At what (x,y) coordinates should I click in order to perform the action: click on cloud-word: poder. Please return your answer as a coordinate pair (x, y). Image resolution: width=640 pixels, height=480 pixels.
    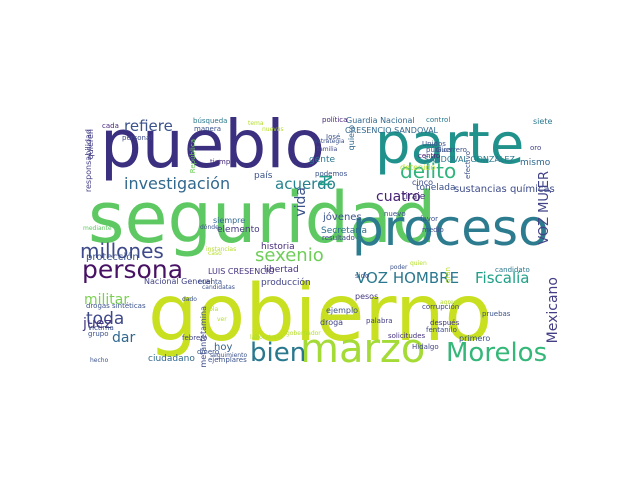
    Looking at the image, I should click on (399, 267).